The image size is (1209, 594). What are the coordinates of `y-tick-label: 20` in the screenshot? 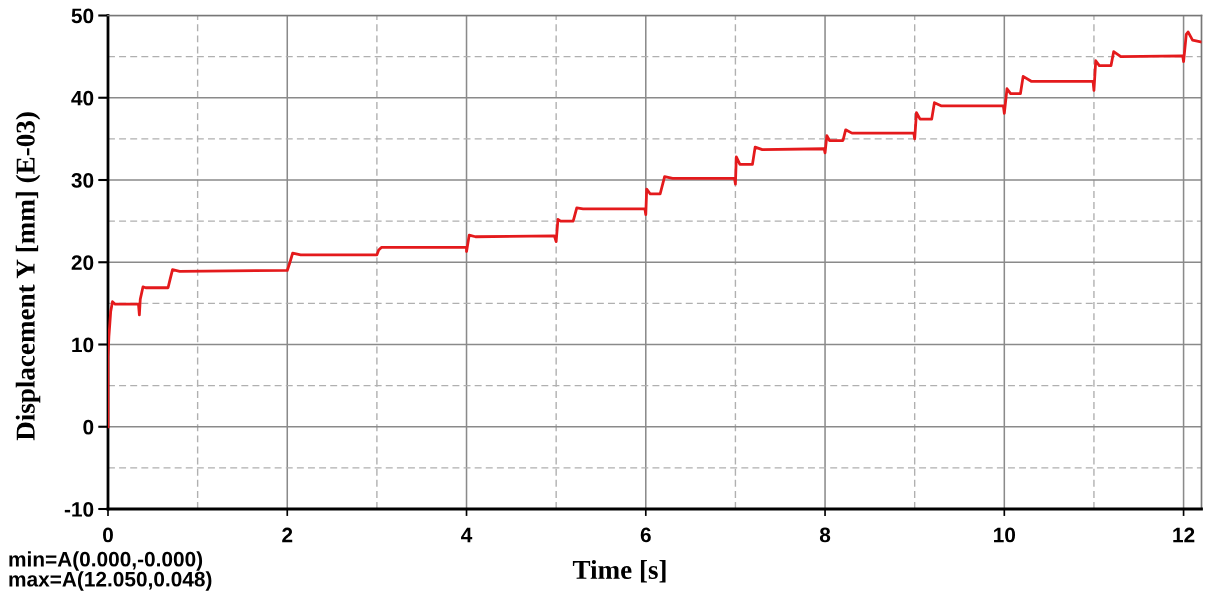 It's located at (82, 262).